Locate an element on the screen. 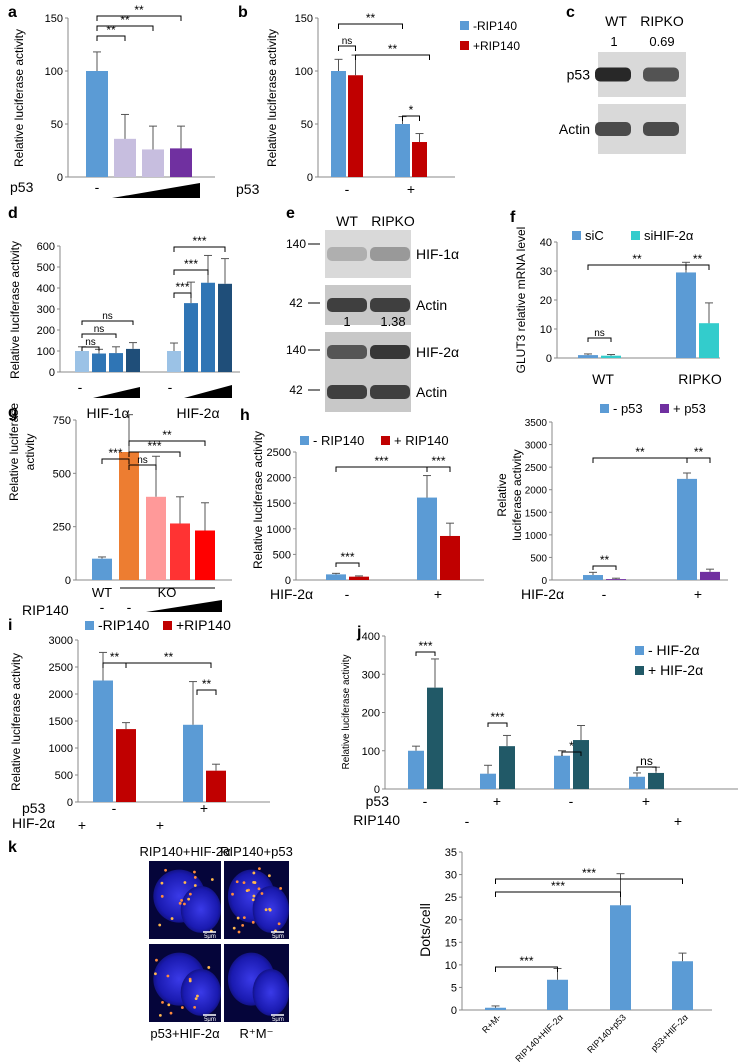 The image size is (749, 1062). y-tick-label: 2000 is located at coordinates (536, 491).